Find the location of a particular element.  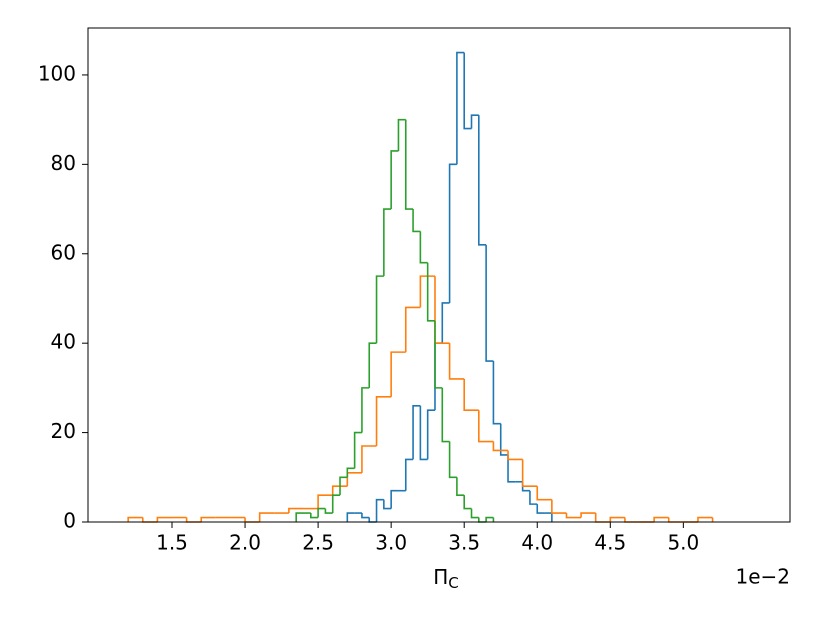

y-tick-label: 60 is located at coordinates (63, 252).